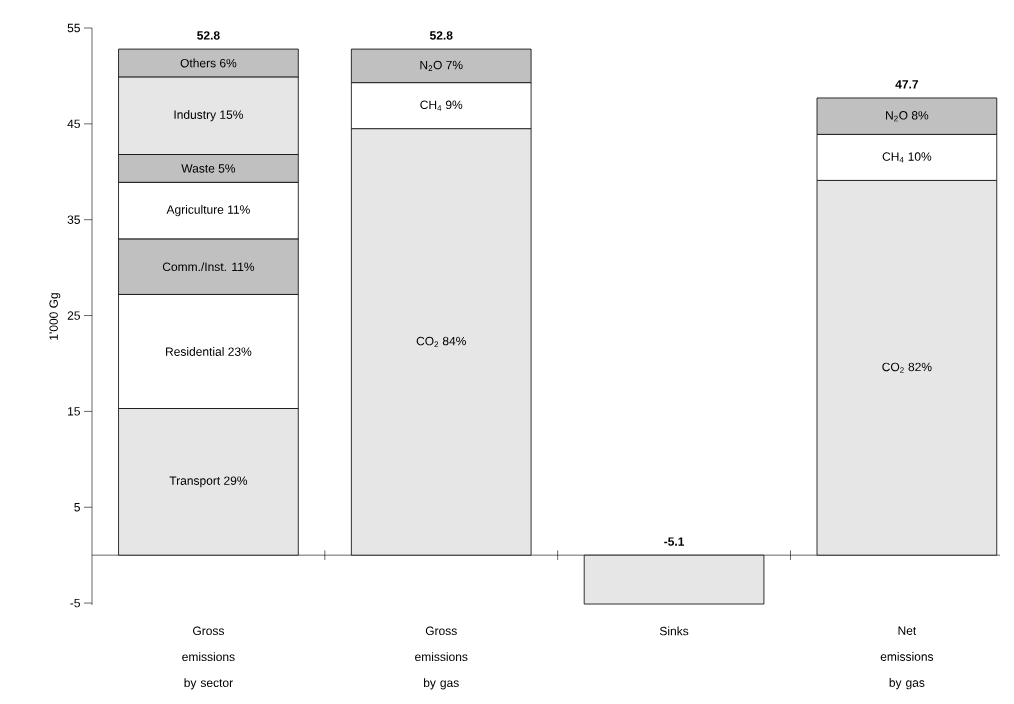  Describe the element at coordinates (208, 63) in the screenshot. I see `annotation: Others 6%` at that location.